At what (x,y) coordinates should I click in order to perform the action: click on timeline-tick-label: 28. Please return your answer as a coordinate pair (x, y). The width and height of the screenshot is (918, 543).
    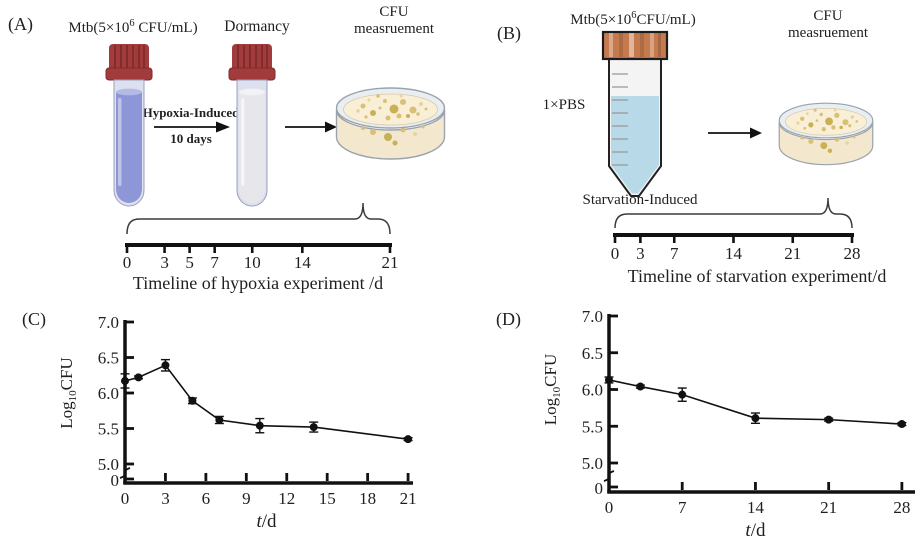
    Looking at the image, I should click on (852, 253).